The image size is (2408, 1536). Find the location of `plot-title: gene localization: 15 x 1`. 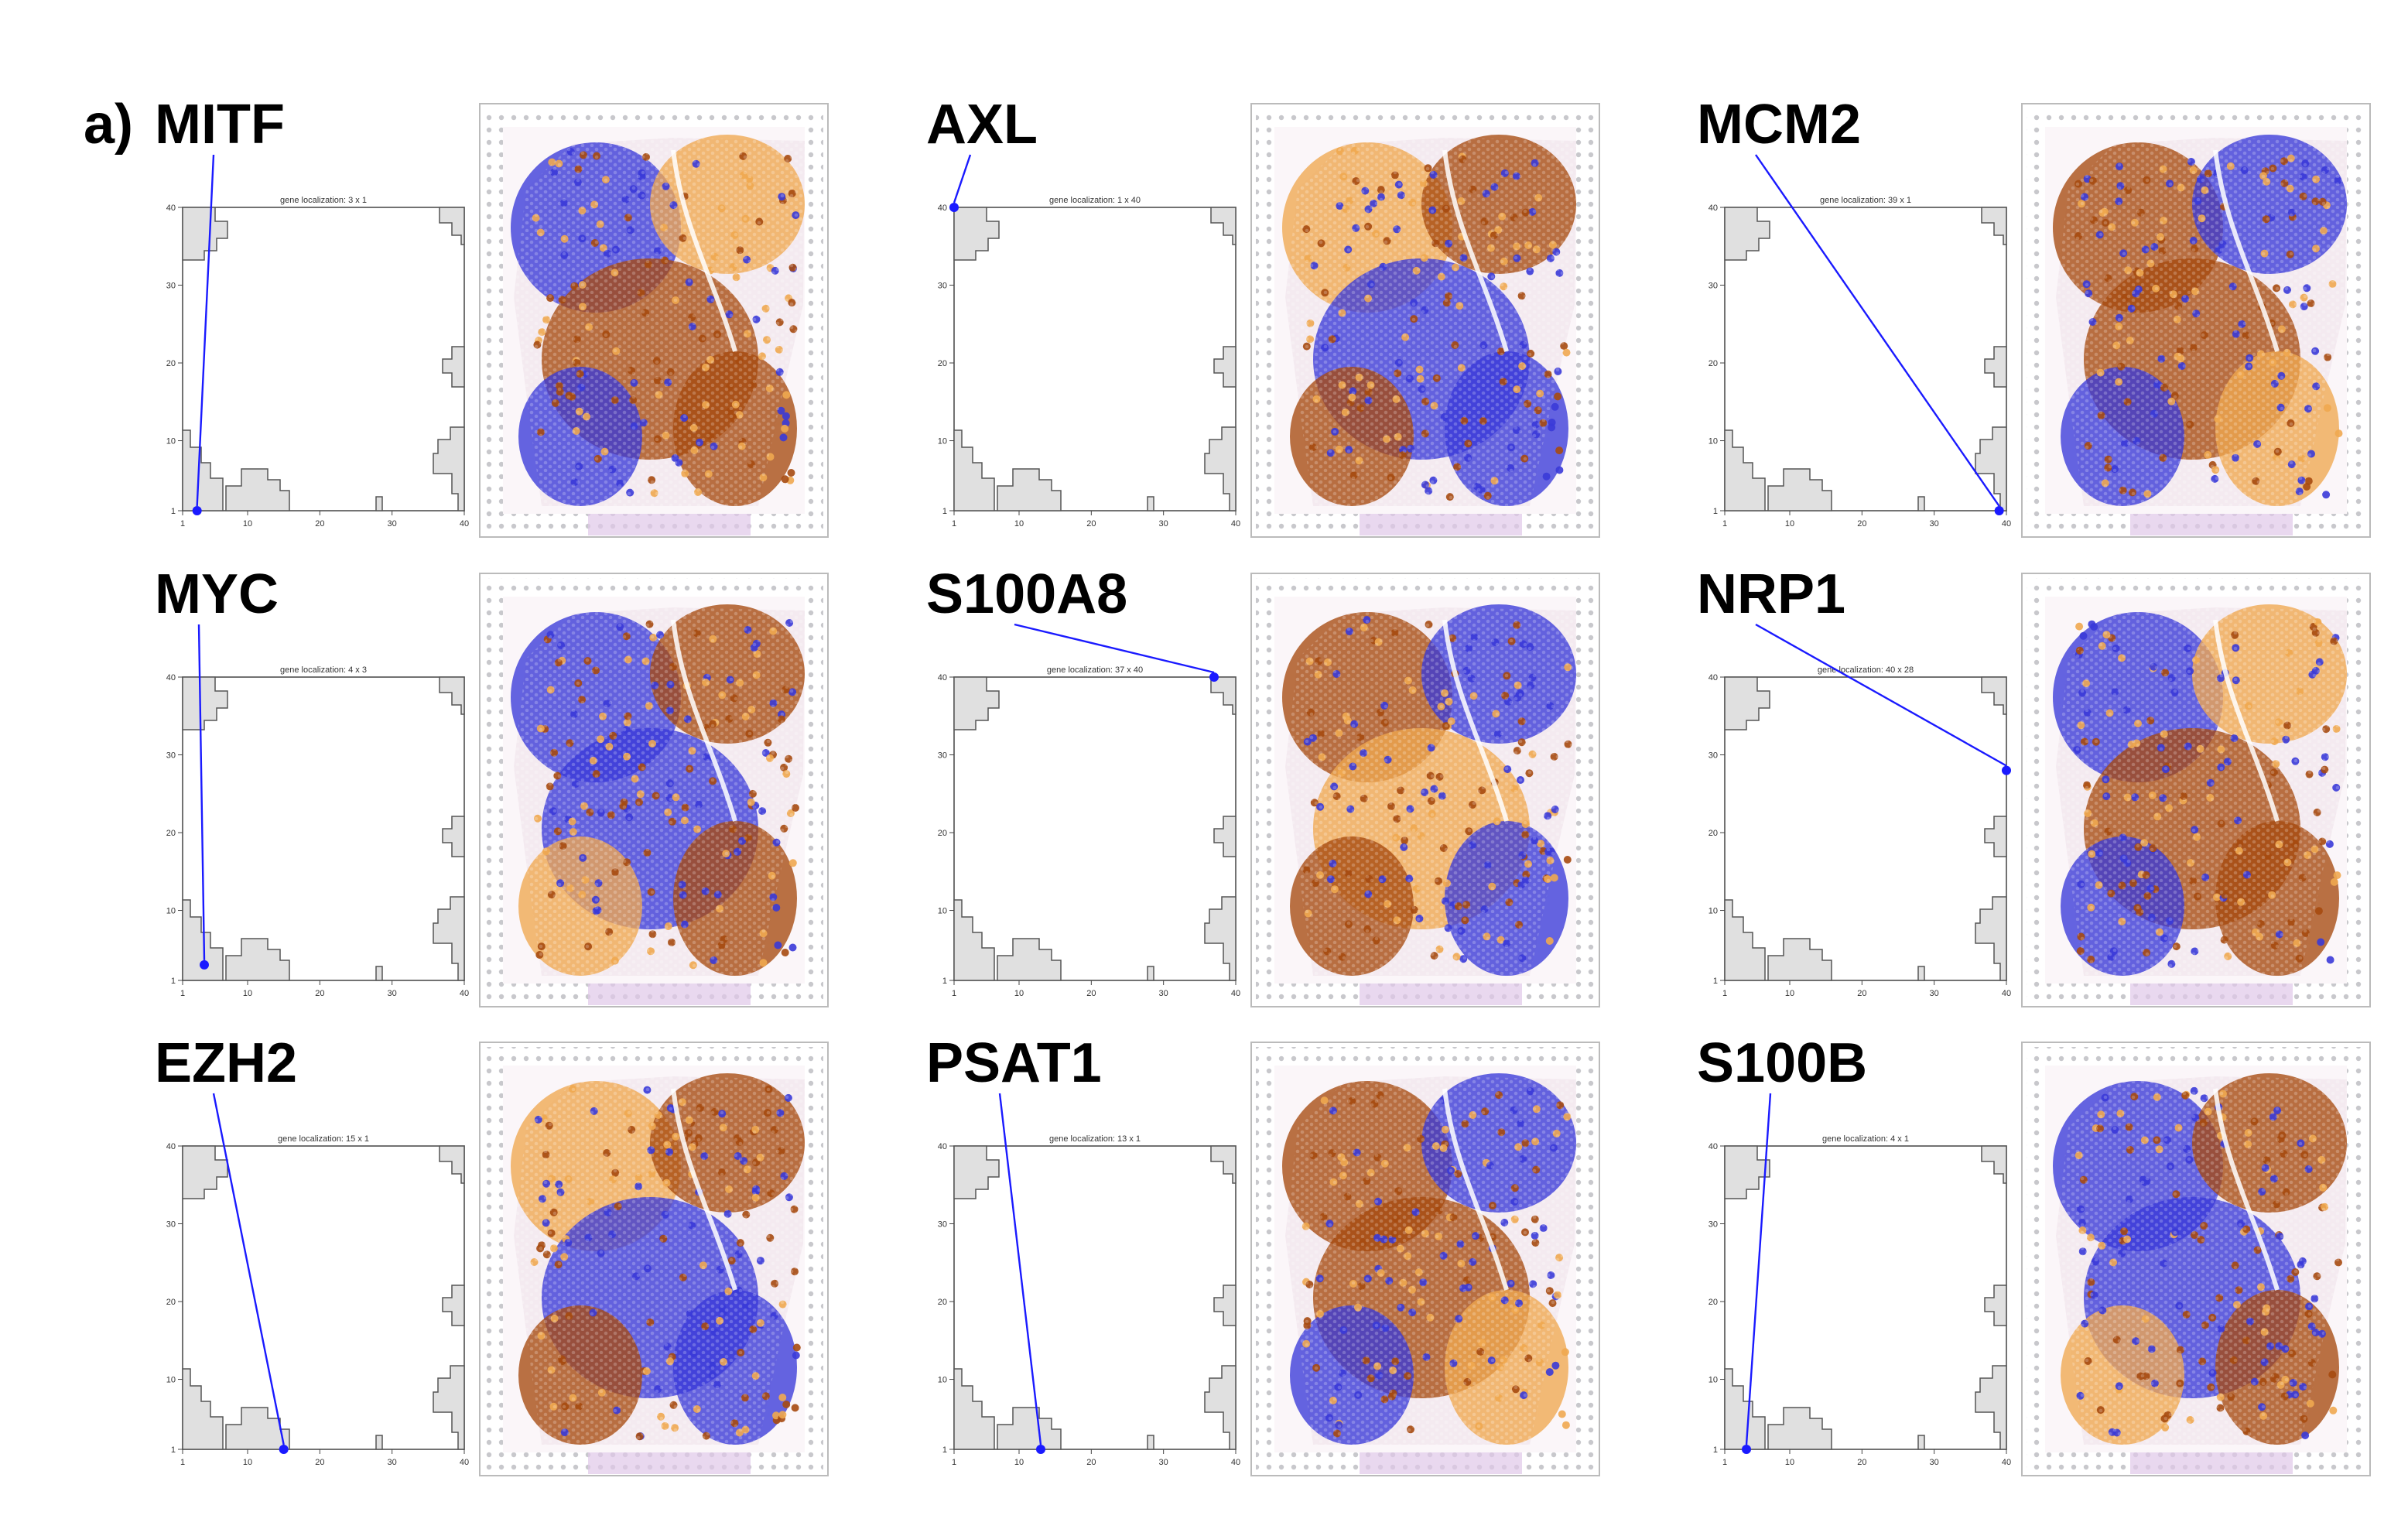

plot-title: gene localization: 15 x 1 is located at coordinates (323, 1139).